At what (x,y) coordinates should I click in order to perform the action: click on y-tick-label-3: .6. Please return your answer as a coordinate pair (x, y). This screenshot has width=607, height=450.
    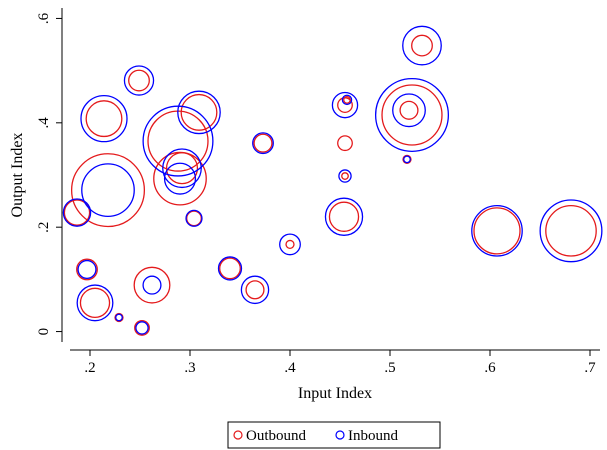
    Looking at the image, I should click on (44, 18).